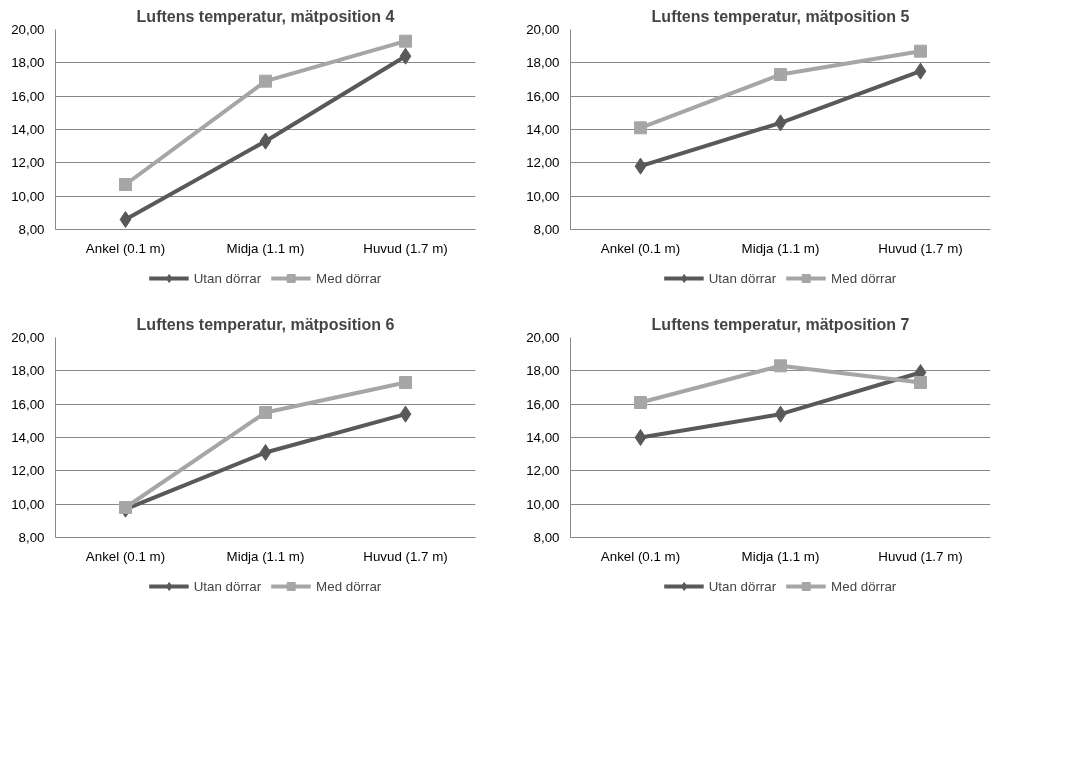 This screenshot has height=774, width=1075. What do you see at coordinates (780, 16) in the screenshot?
I see `chart-title: Luftens temperatur, mätposition 5` at bounding box center [780, 16].